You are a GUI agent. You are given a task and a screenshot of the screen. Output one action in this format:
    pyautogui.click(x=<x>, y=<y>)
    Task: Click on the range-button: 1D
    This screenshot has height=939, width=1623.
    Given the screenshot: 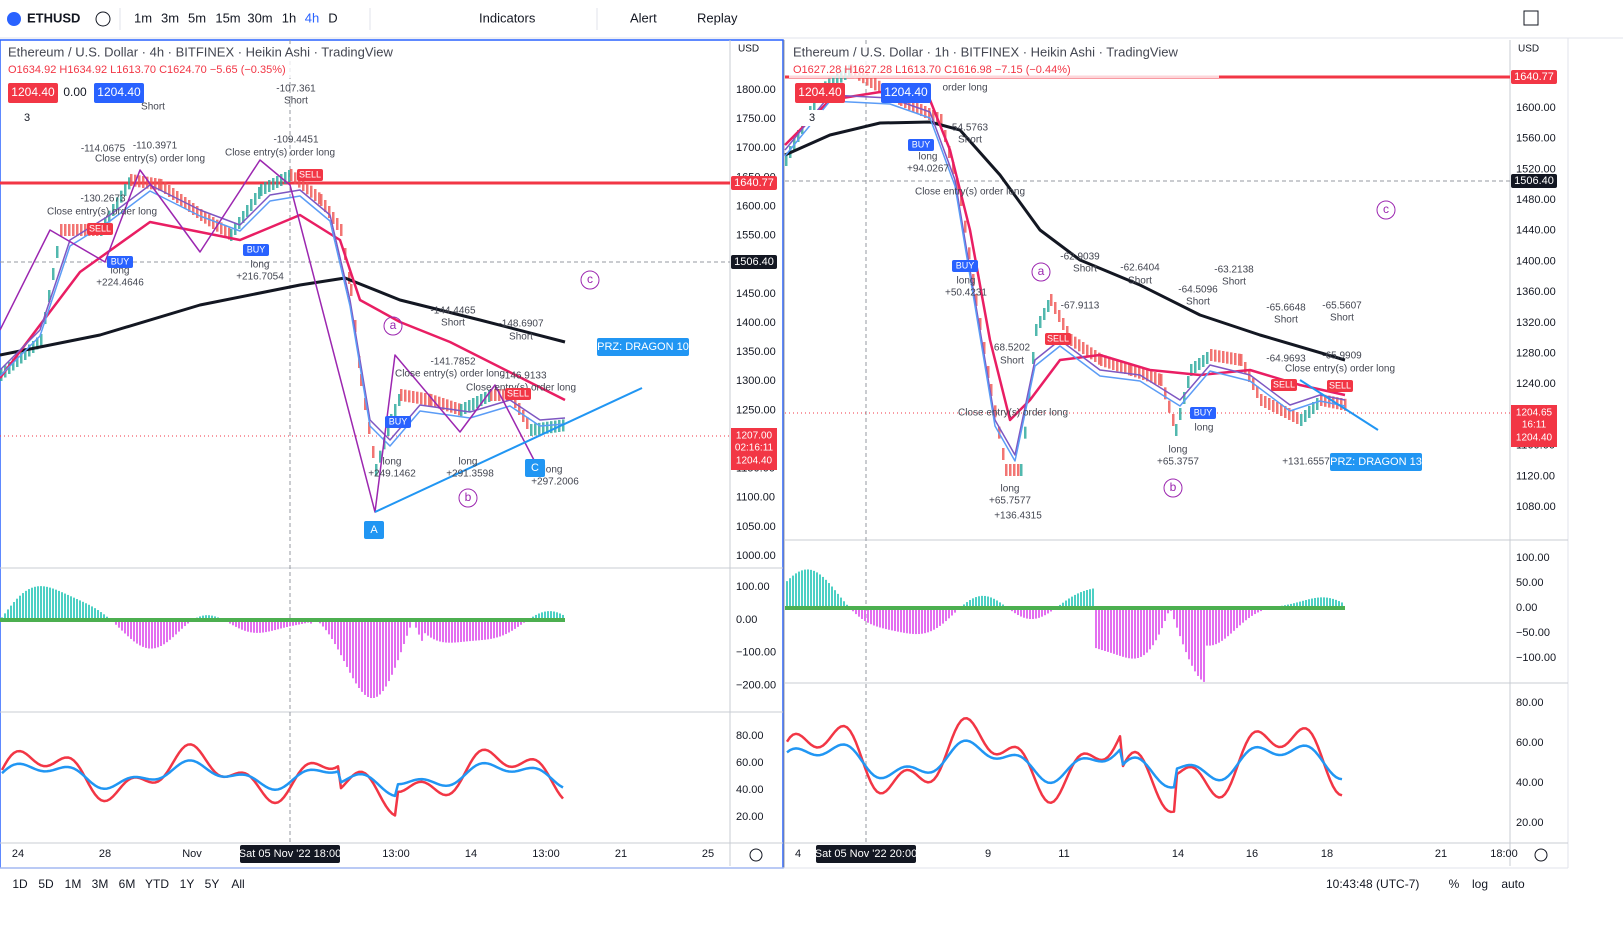 What is the action you would take?
    pyautogui.click(x=20, y=884)
    